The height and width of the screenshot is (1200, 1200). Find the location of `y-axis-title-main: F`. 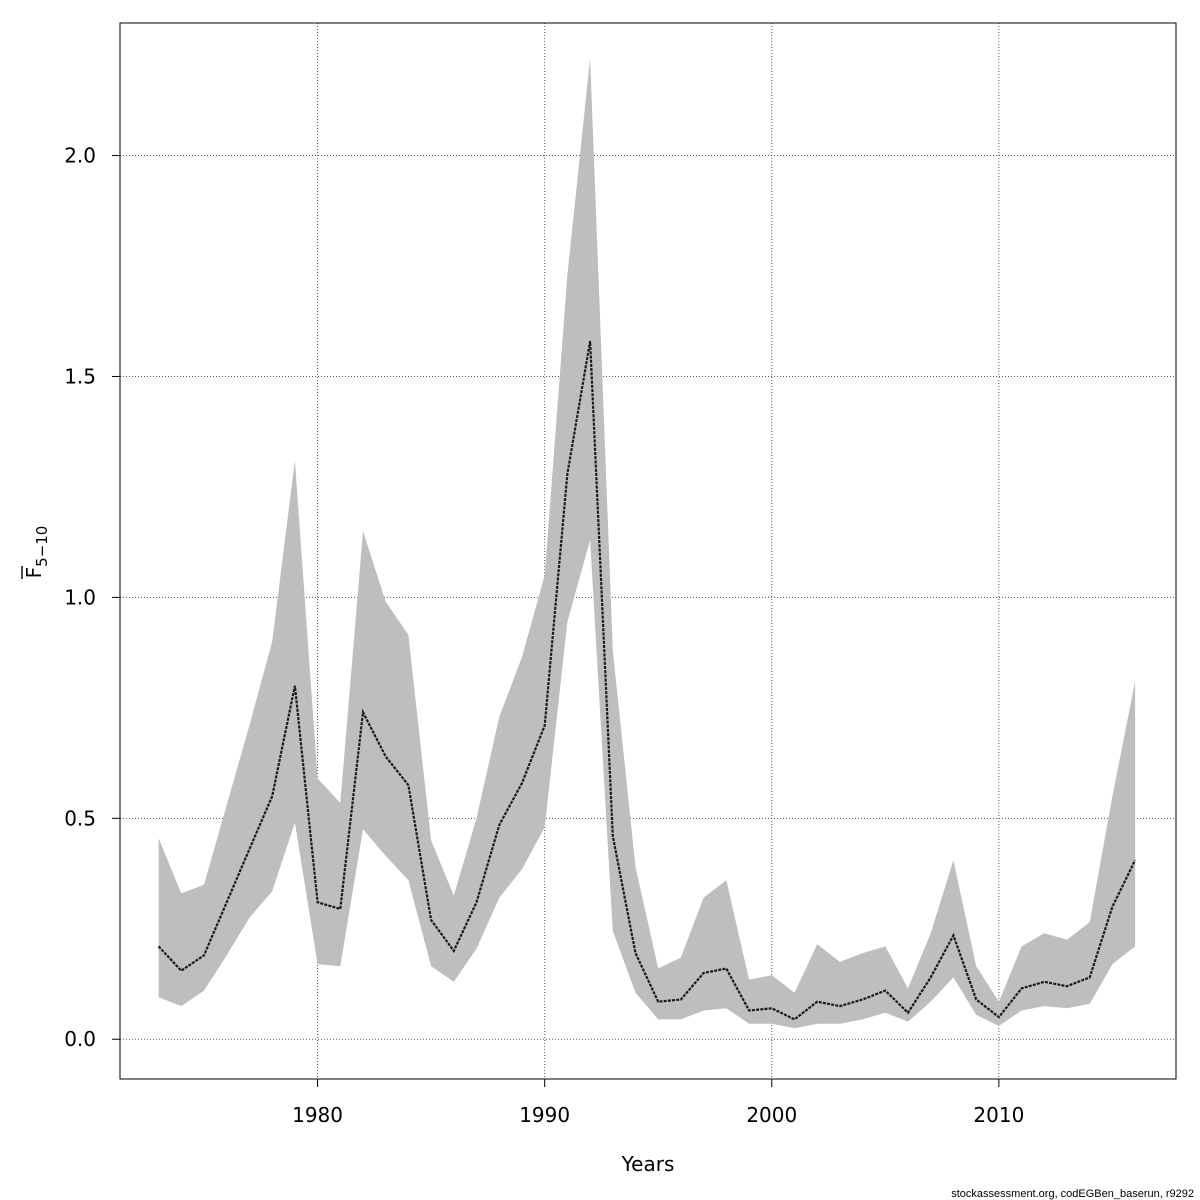

y-axis-title-main: F is located at coordinates (34, 573).